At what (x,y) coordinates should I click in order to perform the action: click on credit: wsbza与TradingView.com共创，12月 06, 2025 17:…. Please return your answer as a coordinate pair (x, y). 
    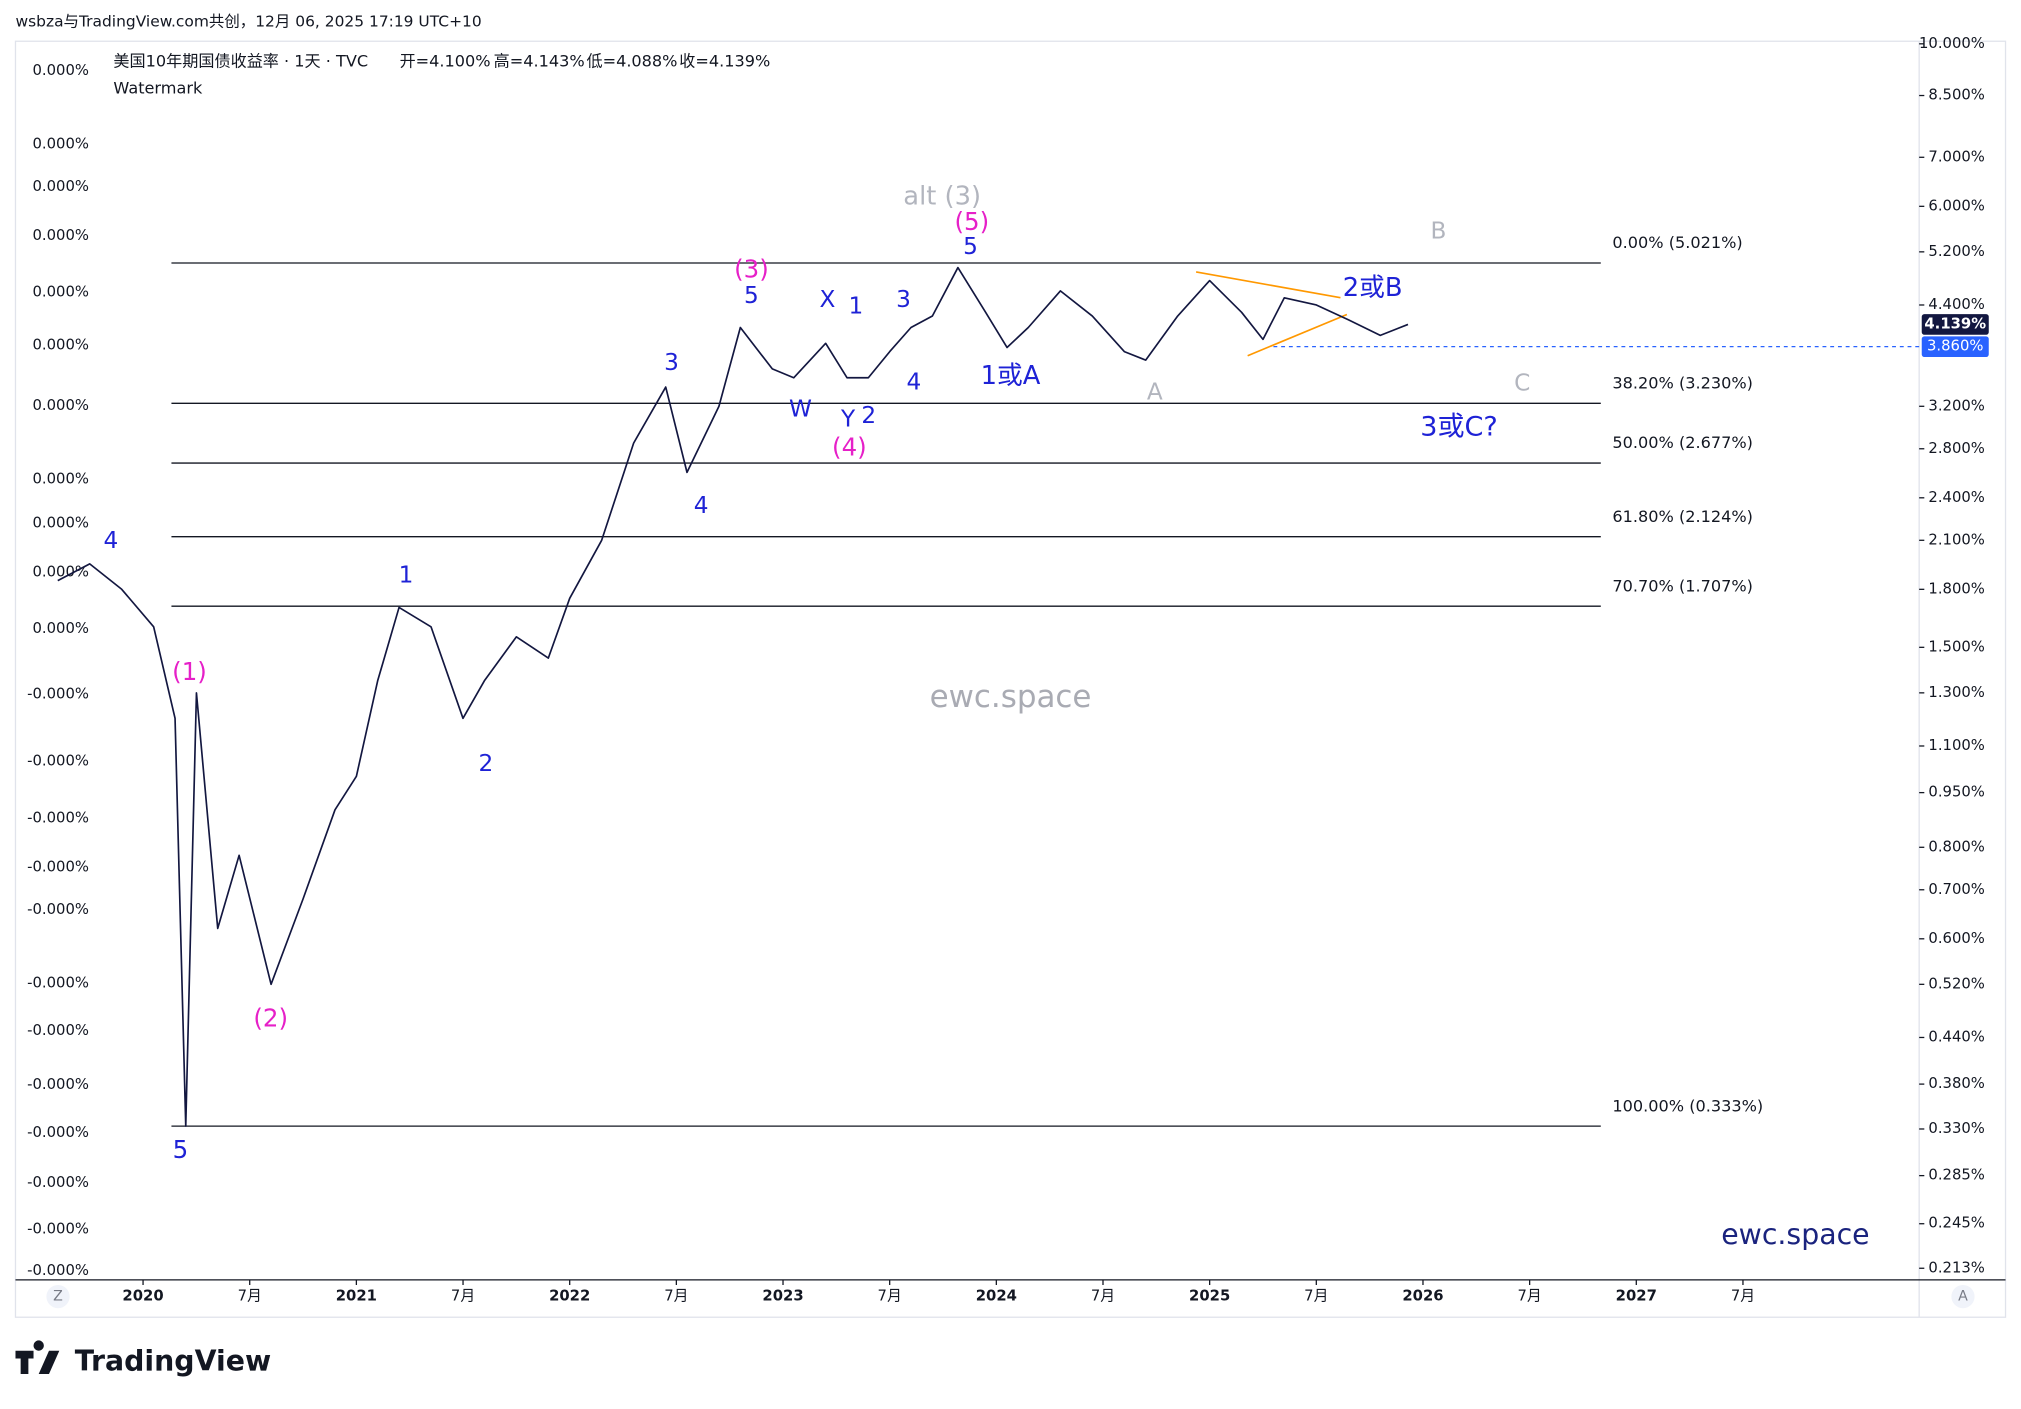
    Looking at the image, I should click on (248, 21).